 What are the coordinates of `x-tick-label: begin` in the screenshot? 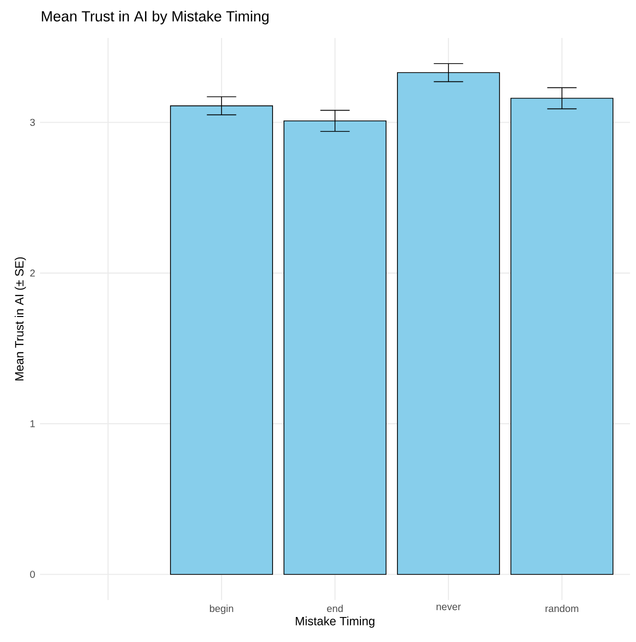 It's located at (222, 609).